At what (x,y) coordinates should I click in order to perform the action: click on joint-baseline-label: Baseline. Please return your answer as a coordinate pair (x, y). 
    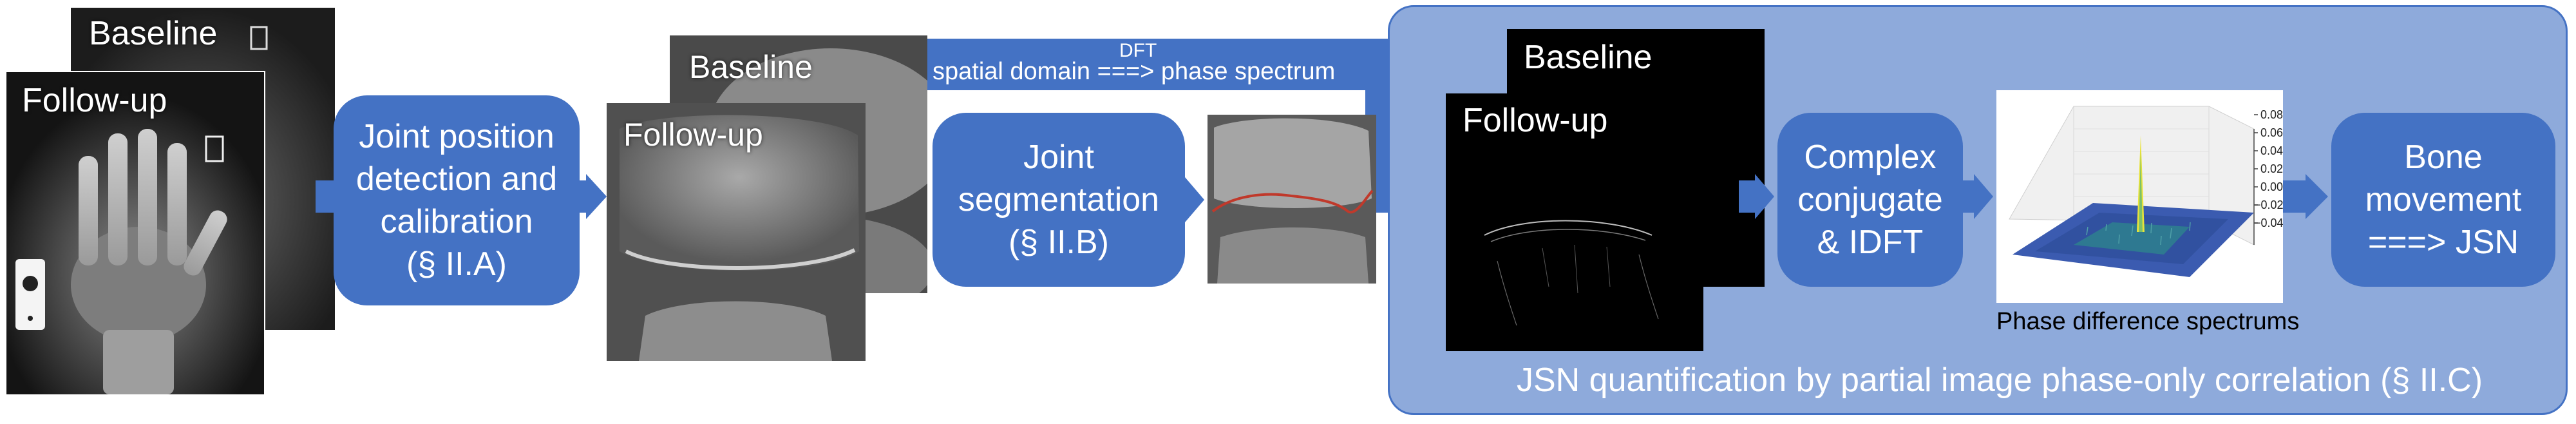
    Looking at the image, I should click on (751, 67).